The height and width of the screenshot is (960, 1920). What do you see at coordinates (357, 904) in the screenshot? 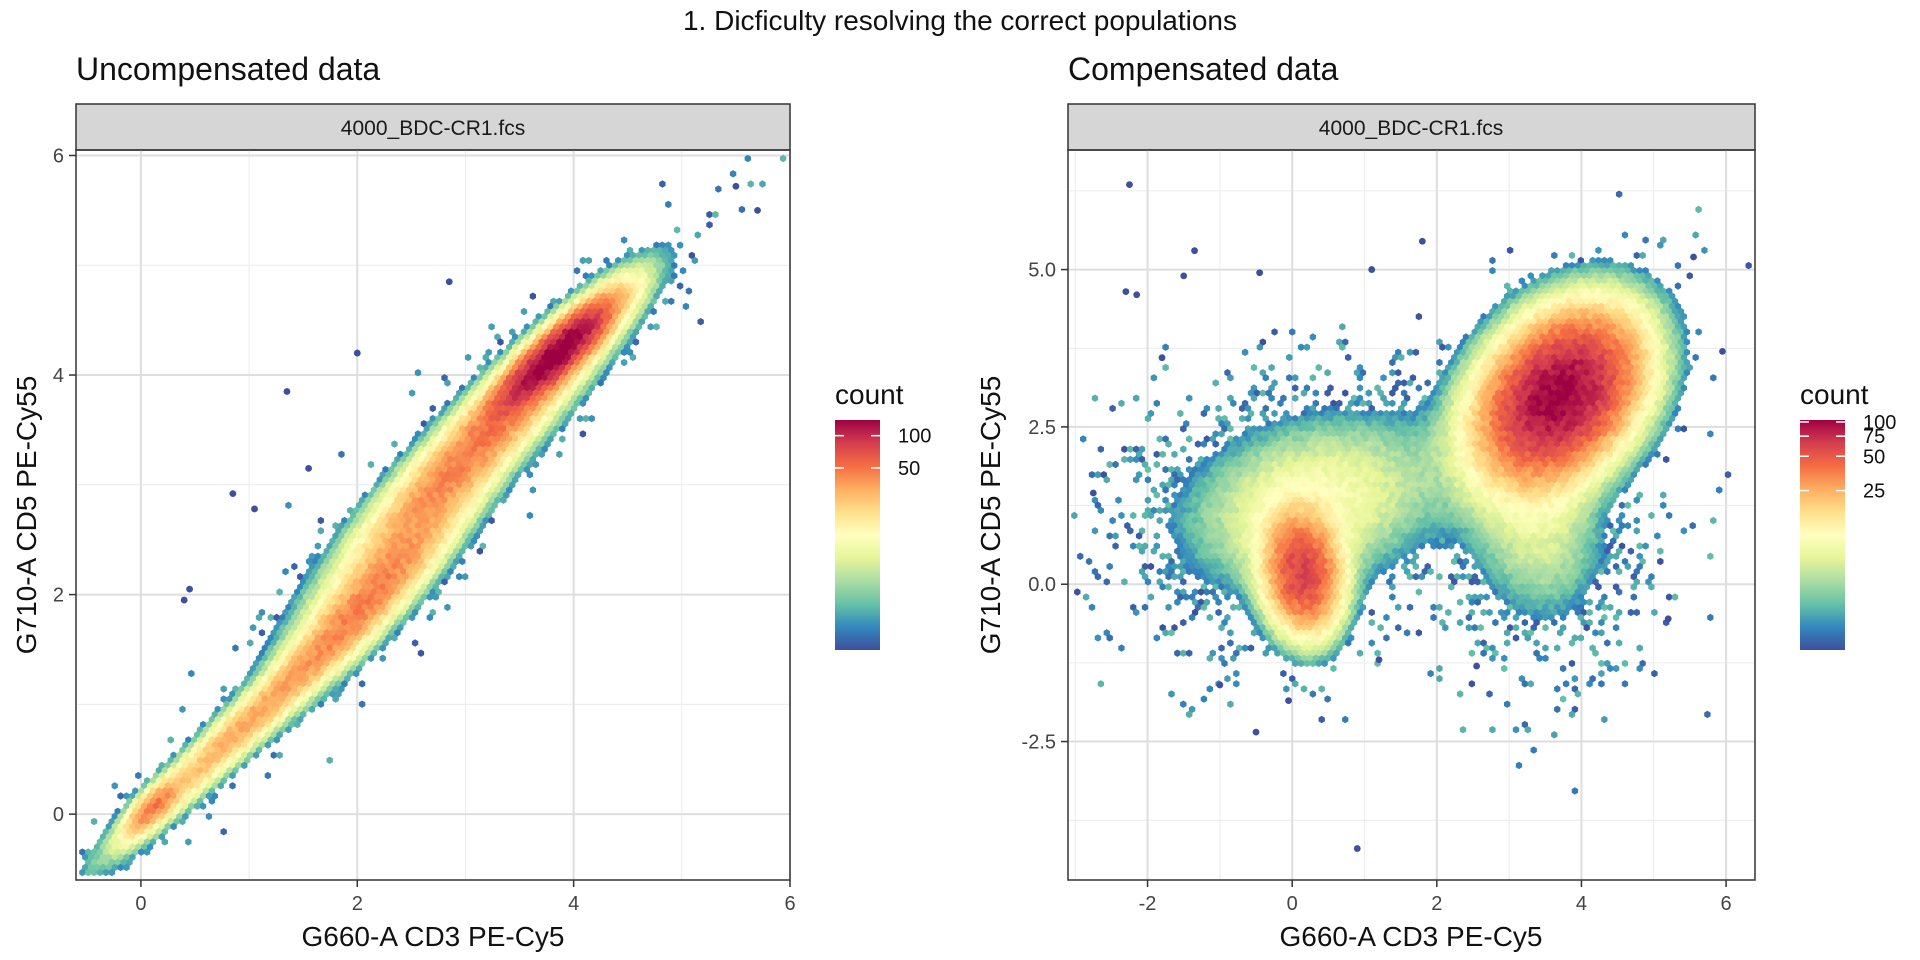
I see `x-tick-label: 2` at bounding box center [357, 904].